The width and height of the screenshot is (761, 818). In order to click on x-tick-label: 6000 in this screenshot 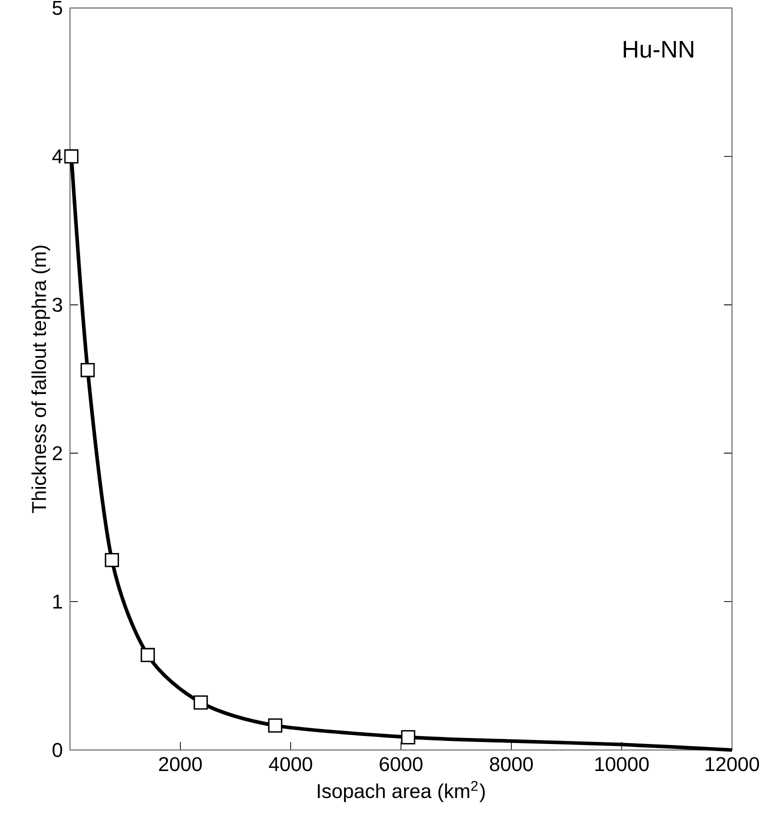, I will do `click(401, 764)`.